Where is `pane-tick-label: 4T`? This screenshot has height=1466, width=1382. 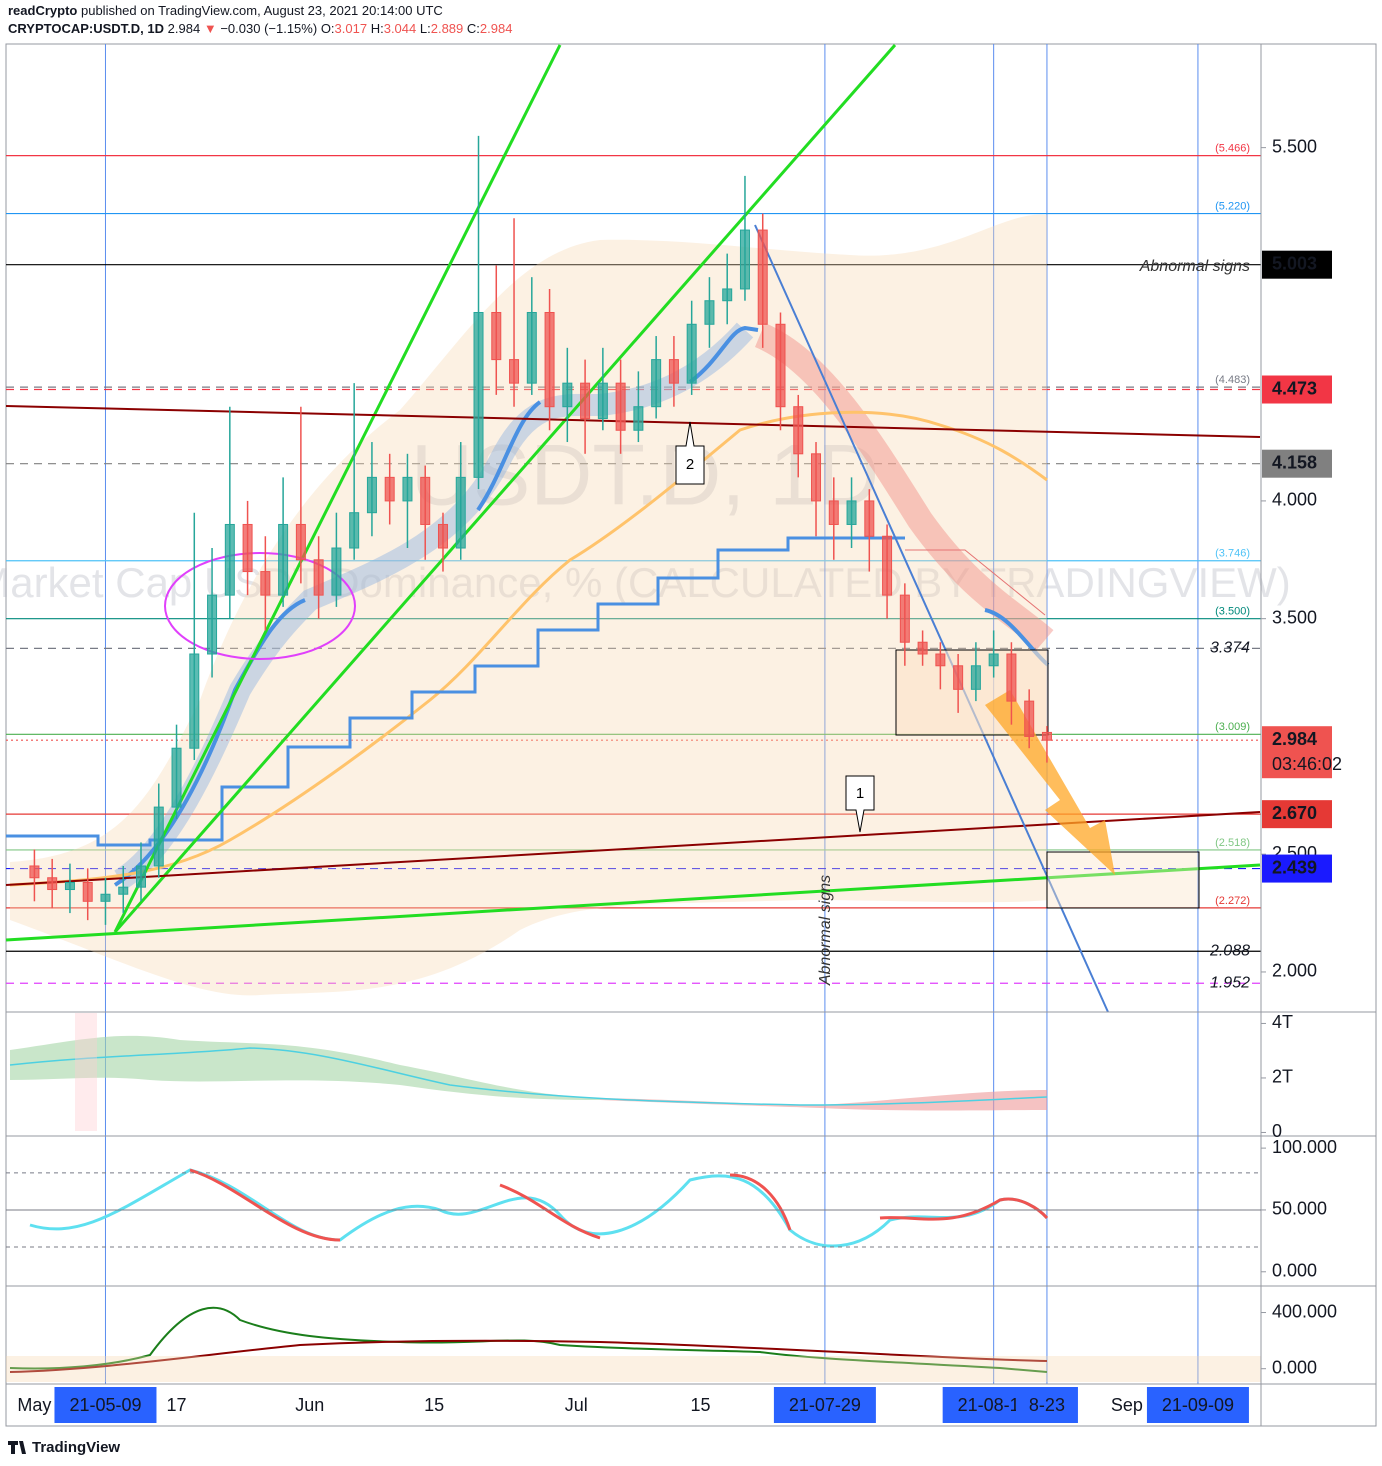 pane-tick-label: 4T is located at coordinates (1282, 1022).